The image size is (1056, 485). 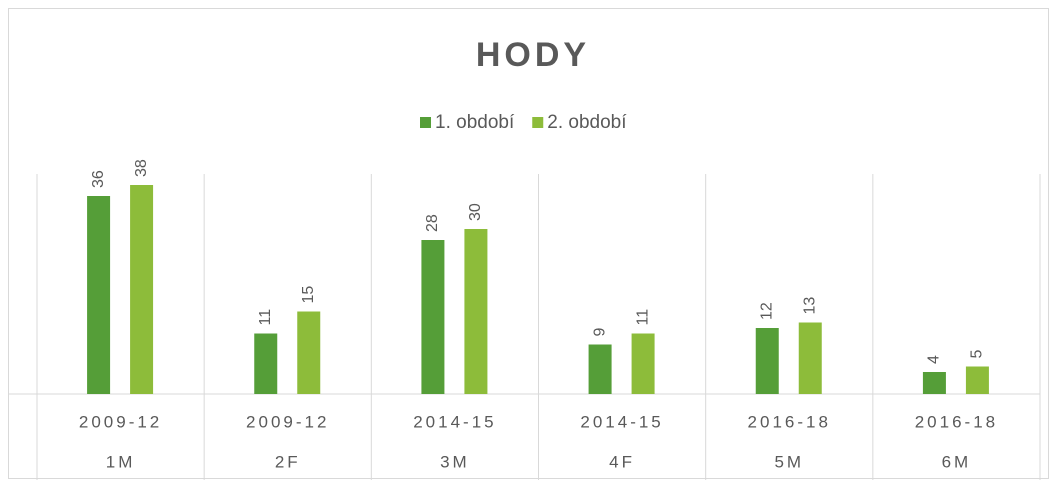 I want to click on legend-label: 2. období, so click(x=587, y=122).